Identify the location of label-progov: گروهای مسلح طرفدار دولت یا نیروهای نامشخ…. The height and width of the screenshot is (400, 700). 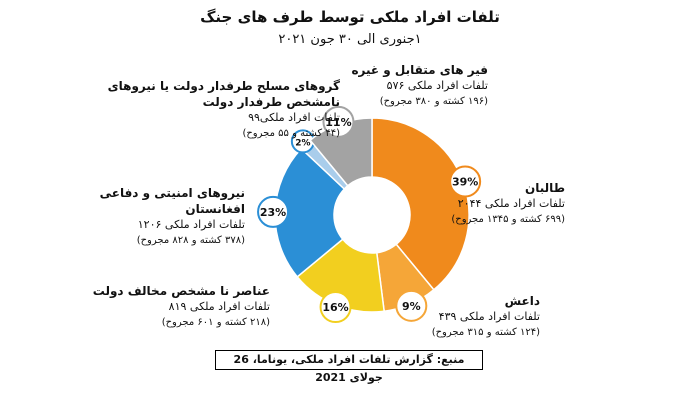
(215, 110).